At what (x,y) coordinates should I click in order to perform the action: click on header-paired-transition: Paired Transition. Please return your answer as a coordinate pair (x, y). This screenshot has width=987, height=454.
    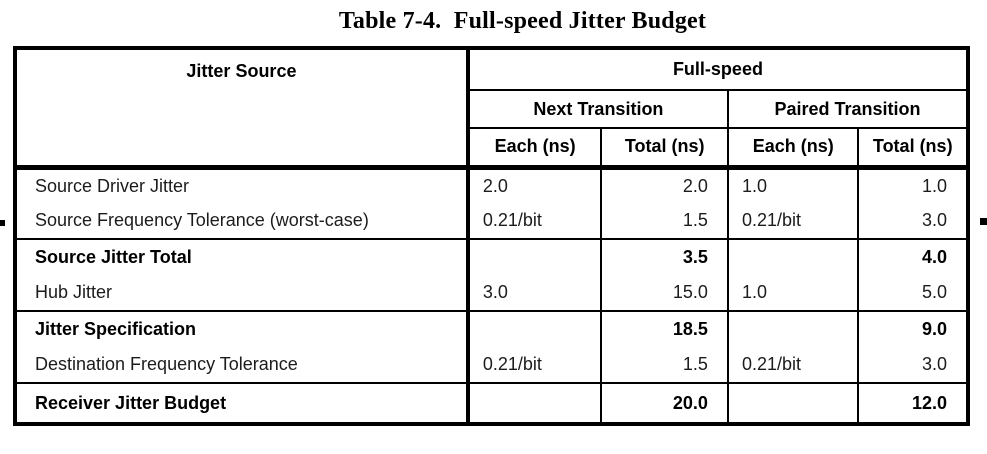
    Looking at the image, I should click on (847, 109).